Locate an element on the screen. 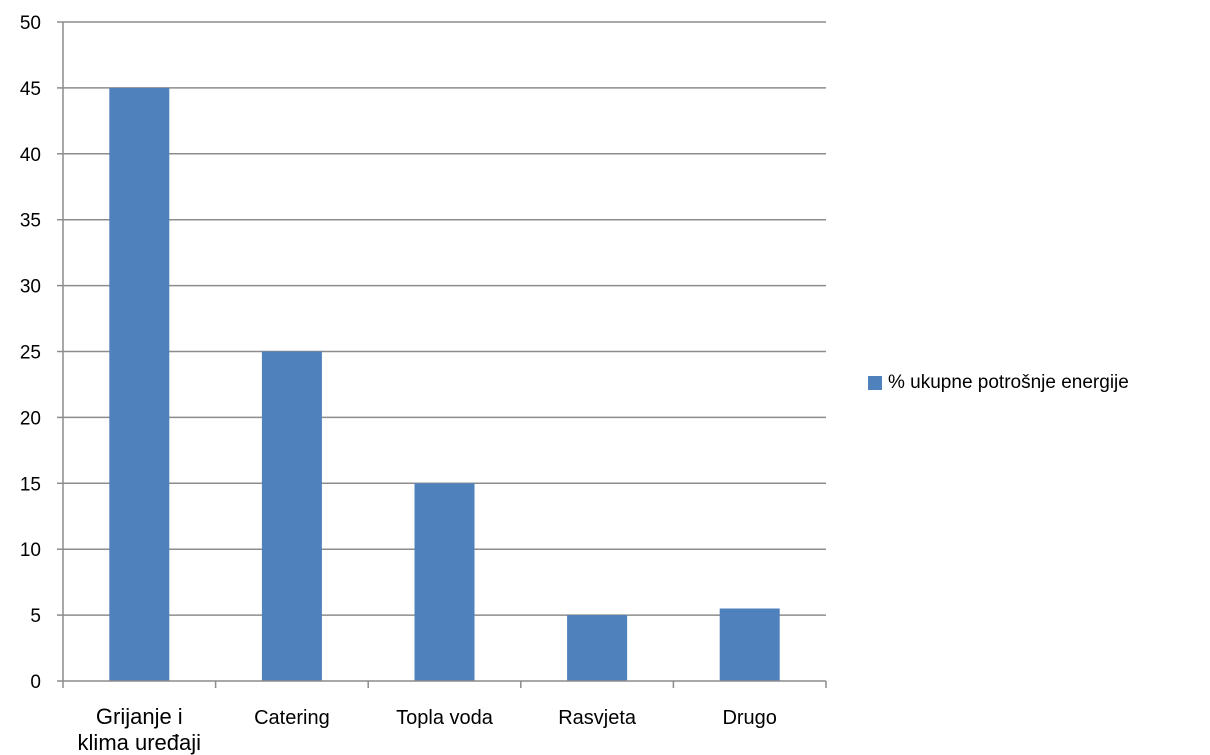  y-tick-label: 5 is located at coordinates (35, 616).